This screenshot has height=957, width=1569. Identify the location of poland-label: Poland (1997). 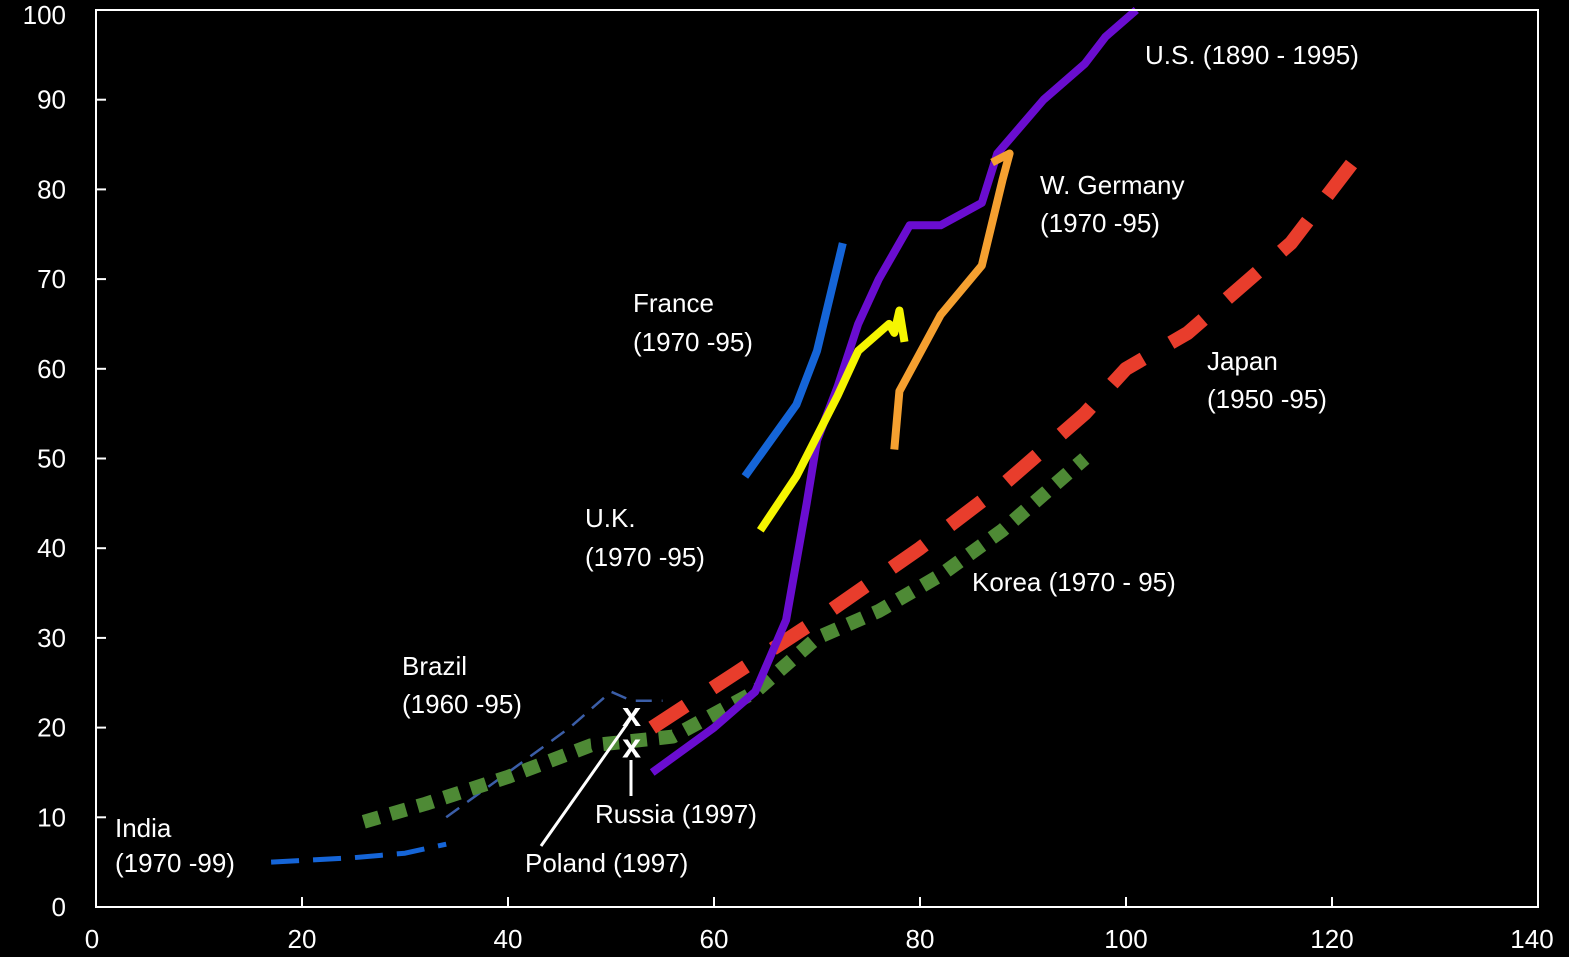
(606, 863).